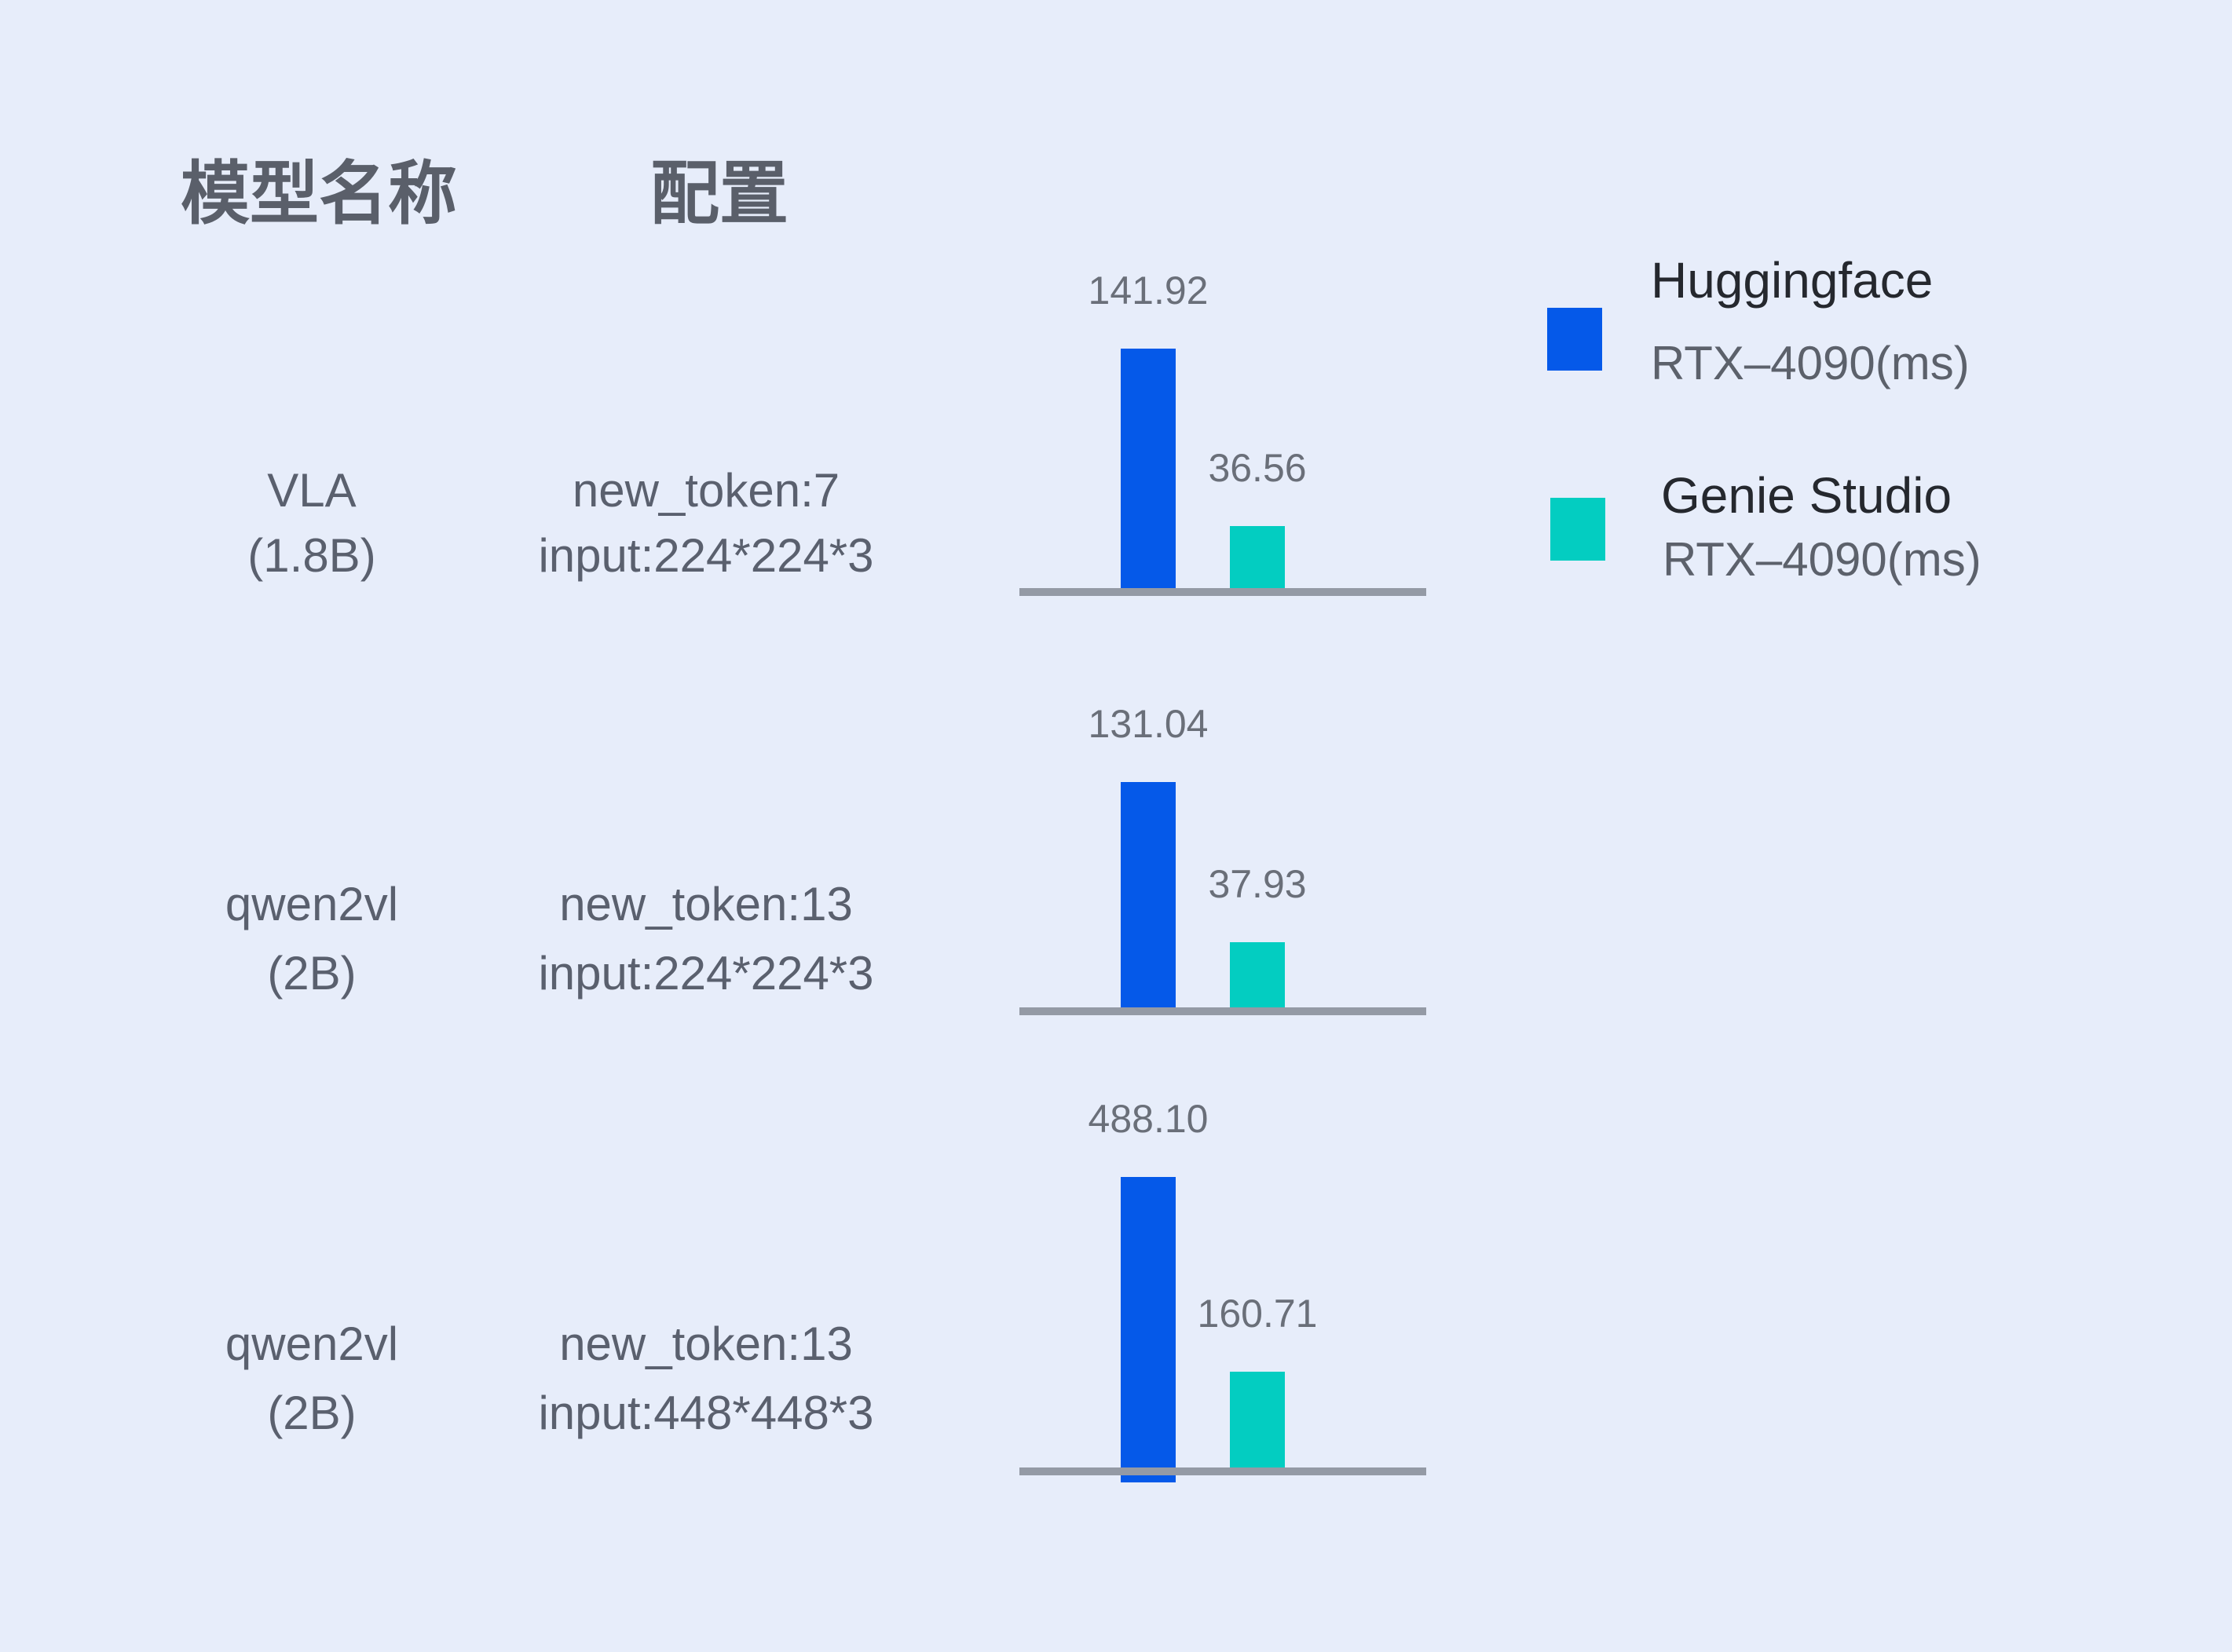 The image size is (2232, 1652). Describe the element at coordinates (1574, 339) in the screenshot. I see `legend-swatch-huggingface` at that location.